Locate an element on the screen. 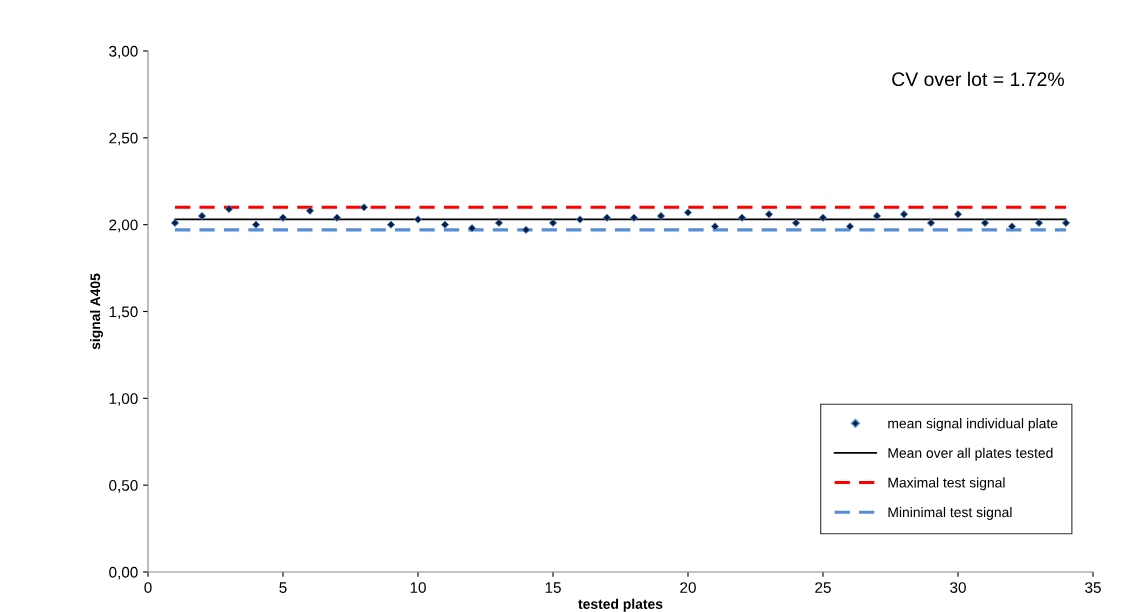 This screenshot has height=612, width=1137. x-tick-label: 5 is located at coordinates (283, 587).